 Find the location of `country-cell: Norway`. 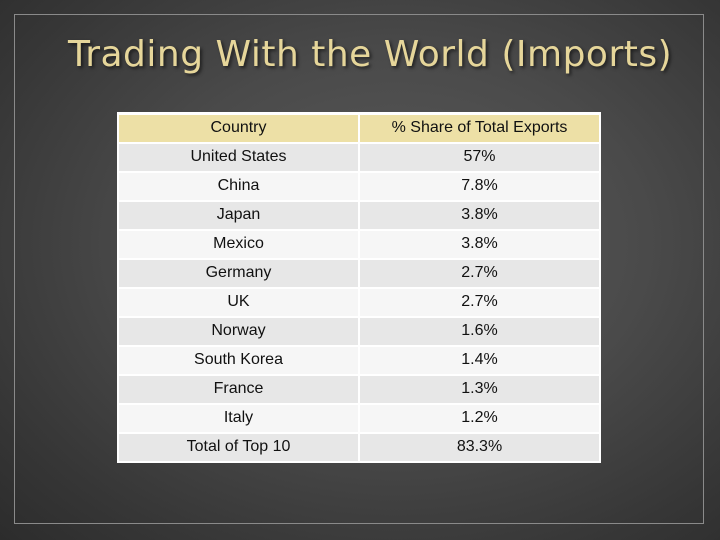

country-cell: Norway is located at coordinates (238, 331).